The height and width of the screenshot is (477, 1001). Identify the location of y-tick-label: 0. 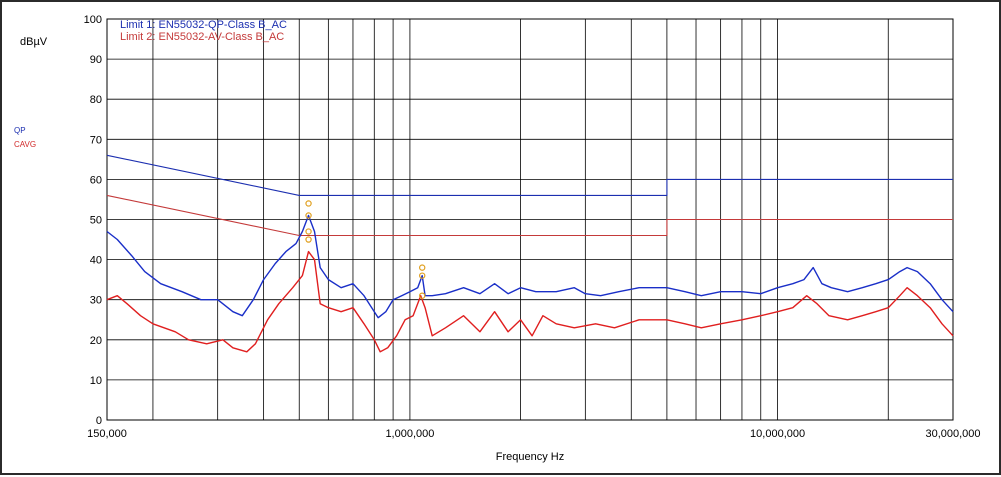
(99, 421).